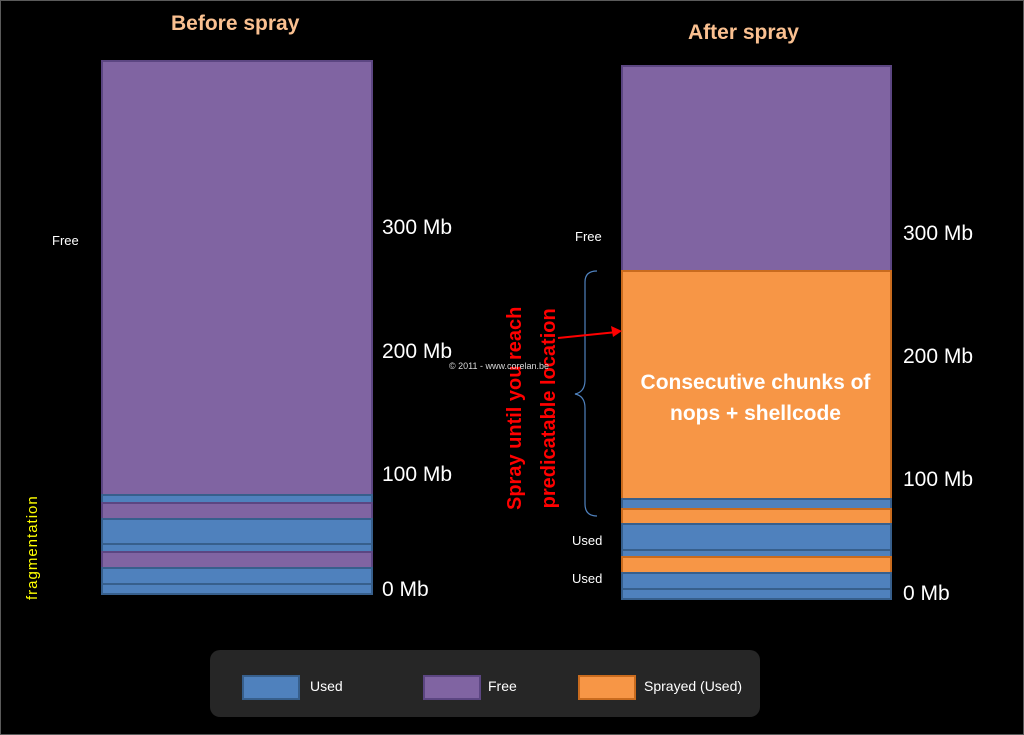 This screenshot has height=735, width=1024. What do you see at coordinates (587, 335) in the screenshot?
I see `spray-arrow-icon` at bounding box center [587, 335].